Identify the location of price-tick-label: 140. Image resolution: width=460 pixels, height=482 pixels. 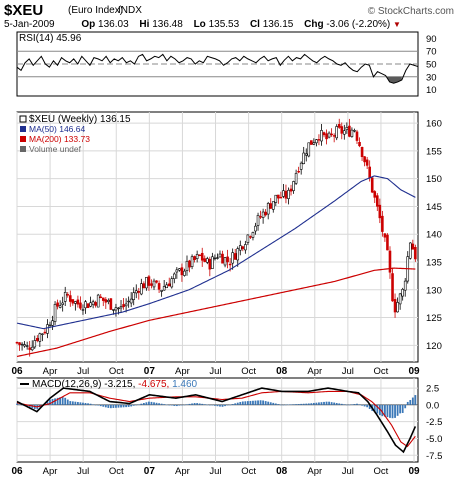
(434, 235).